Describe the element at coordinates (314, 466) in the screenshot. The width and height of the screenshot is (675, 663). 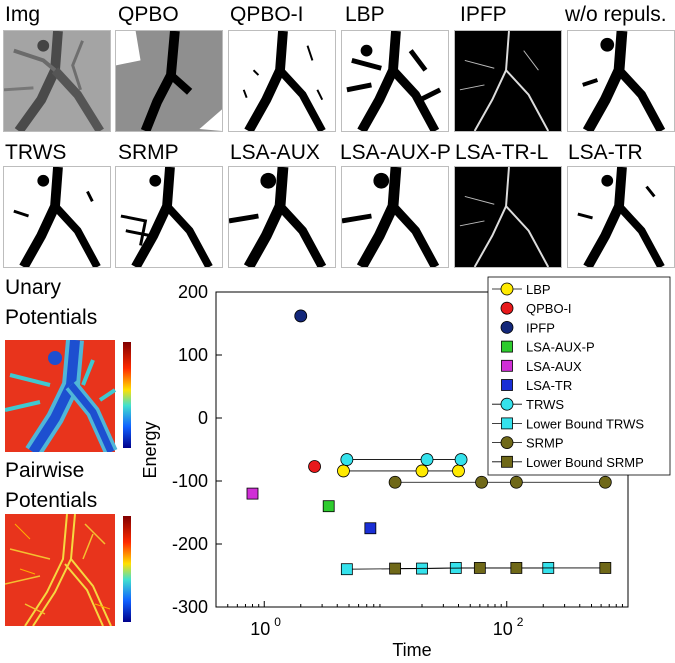
I see `data-point-qpbo-i` at that location.